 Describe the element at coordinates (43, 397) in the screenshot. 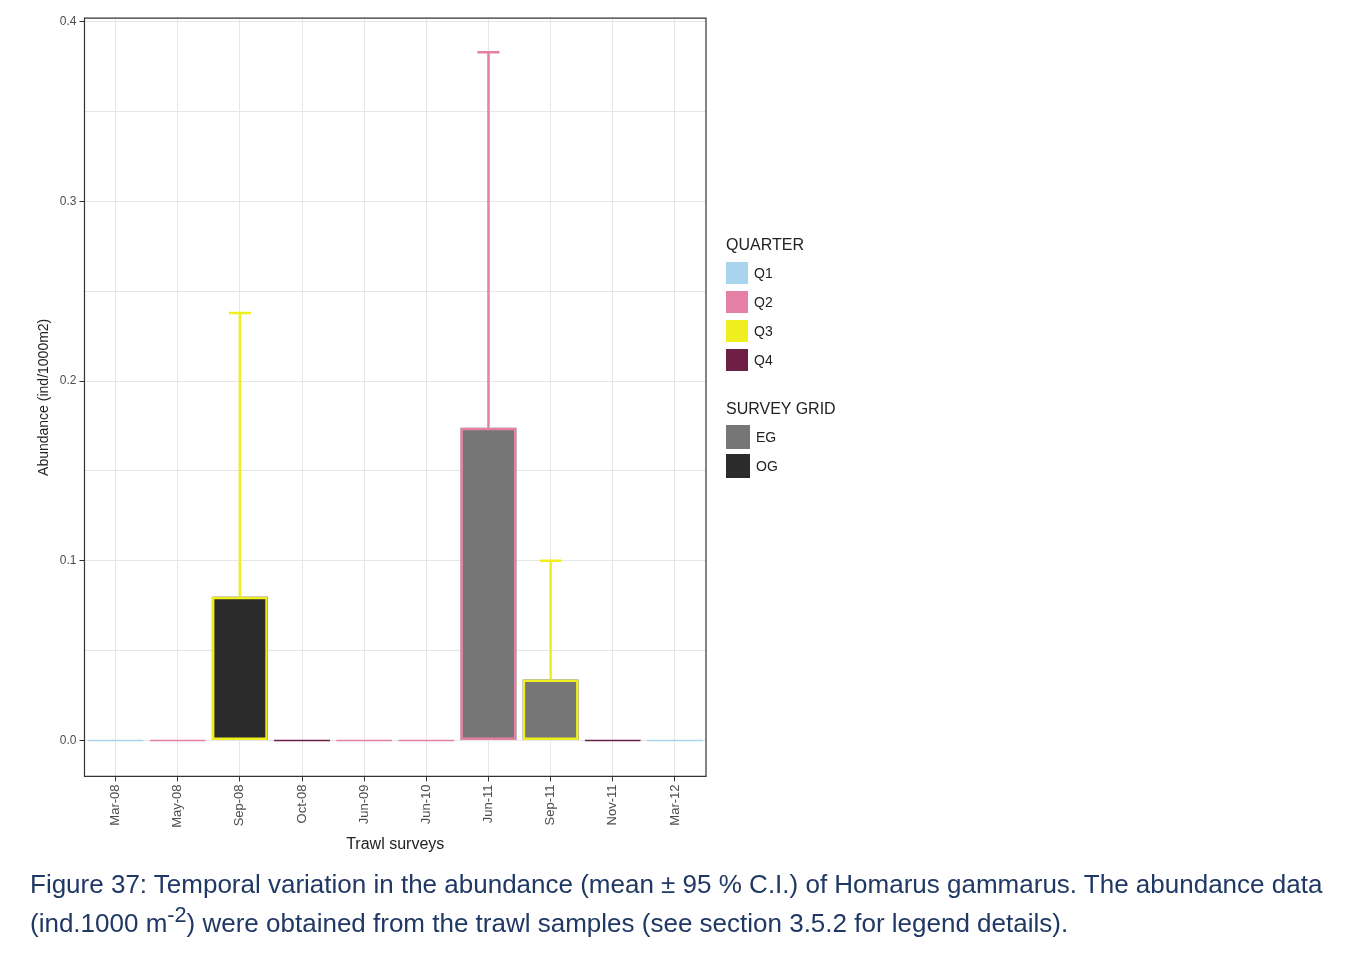

I see `y-axis-title: Abundance (ind/1000m2)` at that location.